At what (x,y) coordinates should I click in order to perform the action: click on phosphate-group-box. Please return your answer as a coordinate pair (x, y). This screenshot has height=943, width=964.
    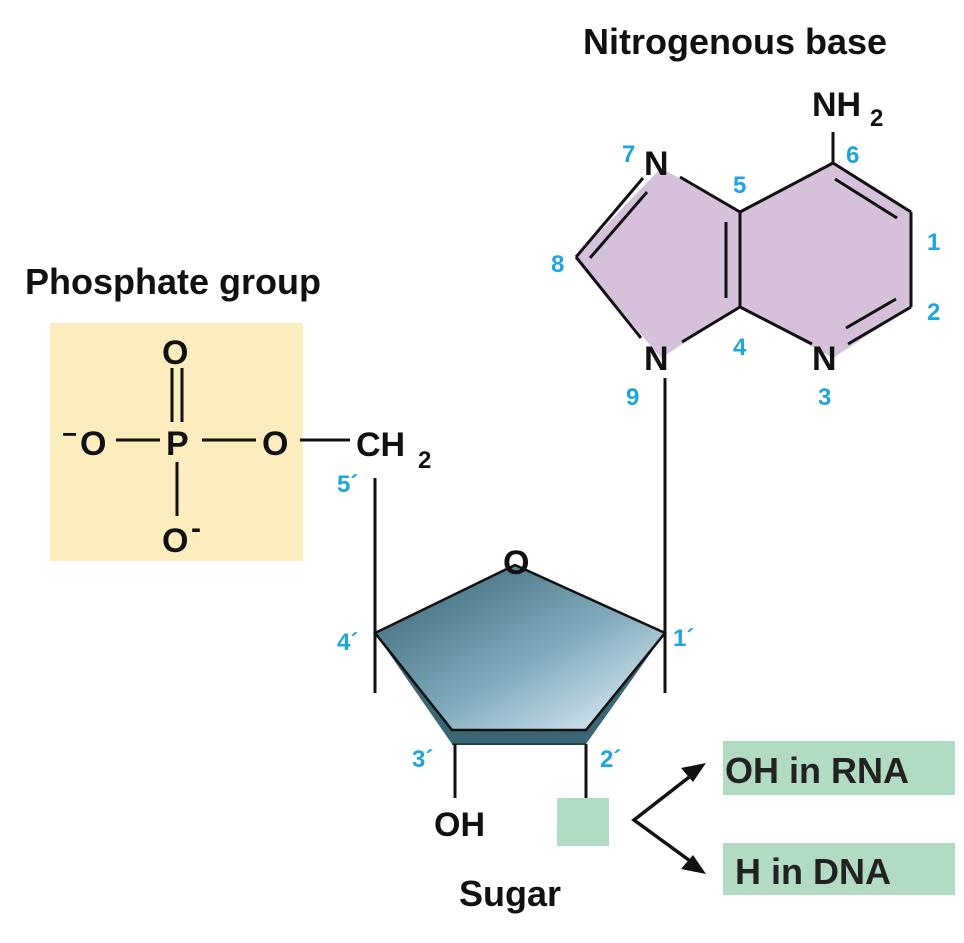
    Looking at the image, I should click on (176, 442).